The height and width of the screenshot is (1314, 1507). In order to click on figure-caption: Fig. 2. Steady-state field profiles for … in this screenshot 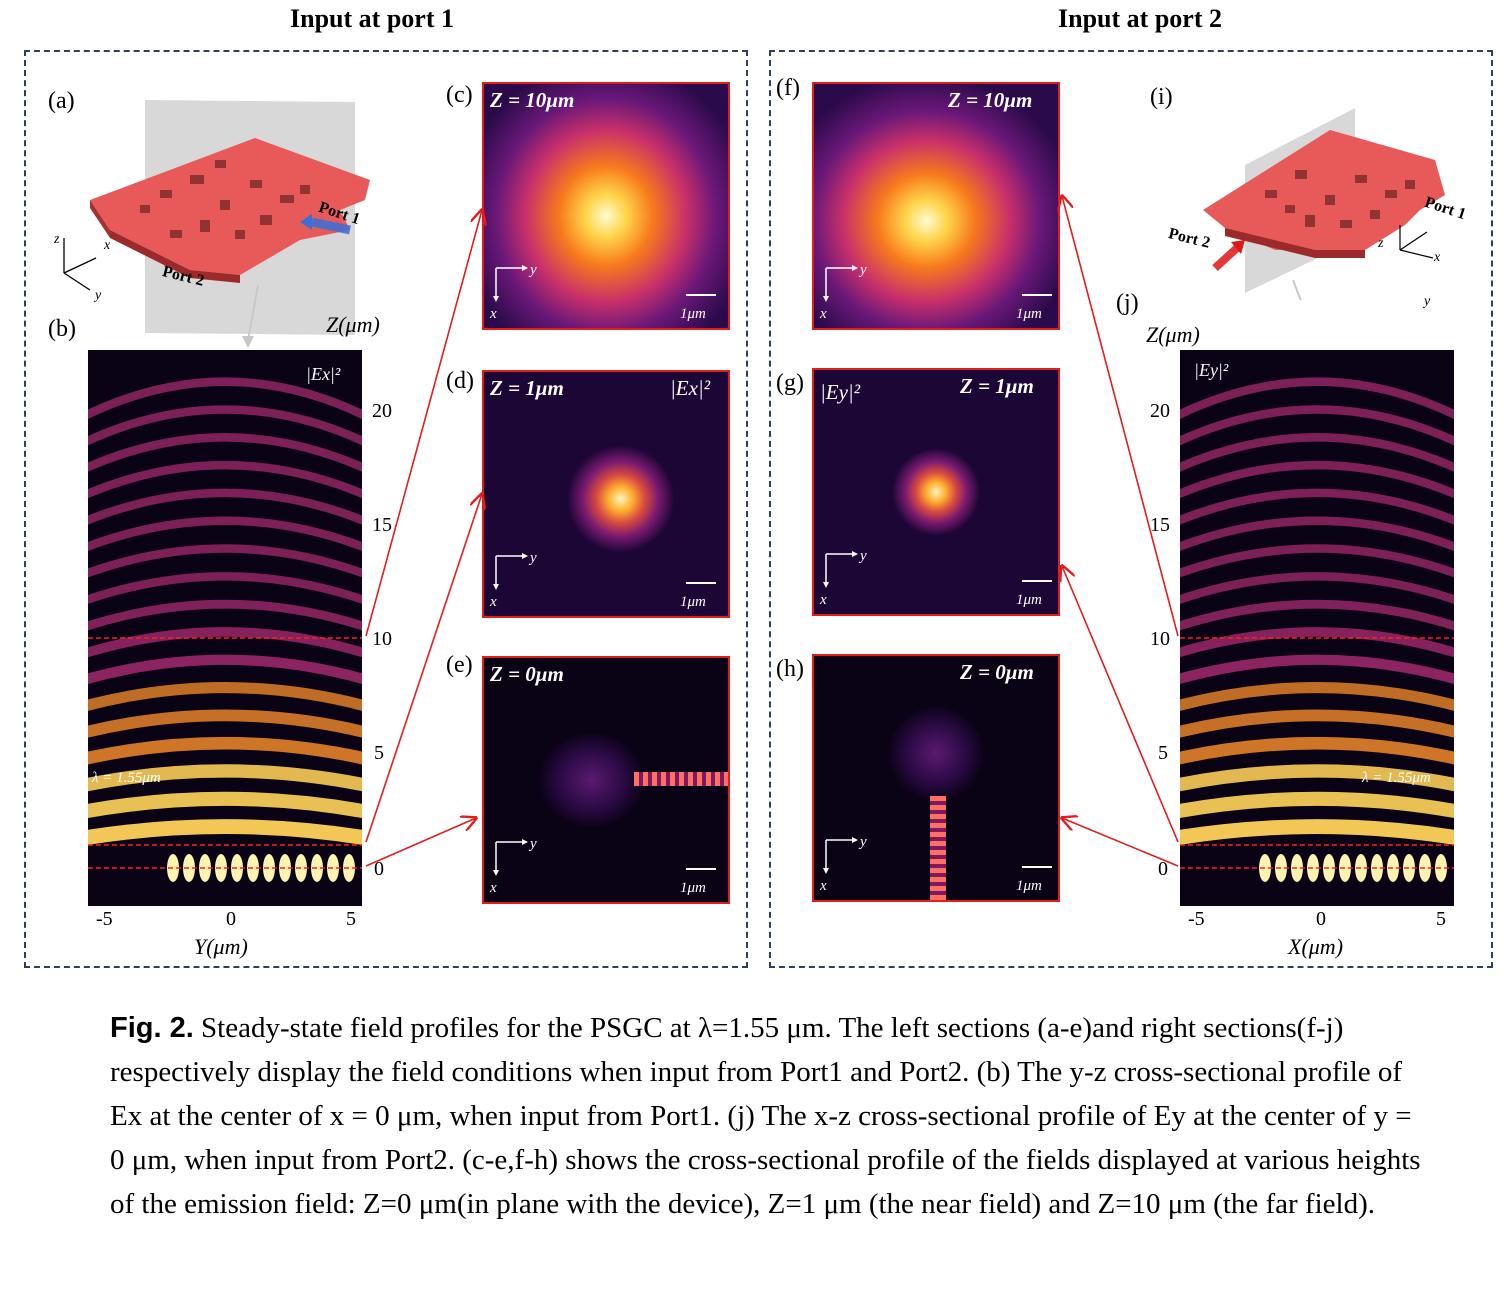, I will do `click(770, 1116)`.